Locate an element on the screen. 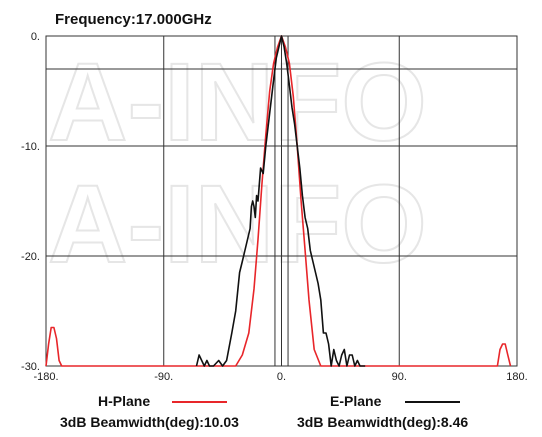 Image resolution: width=542 pixels, height=437 pixels. x-tick-label: 0. is located at coordinates (281, 377).